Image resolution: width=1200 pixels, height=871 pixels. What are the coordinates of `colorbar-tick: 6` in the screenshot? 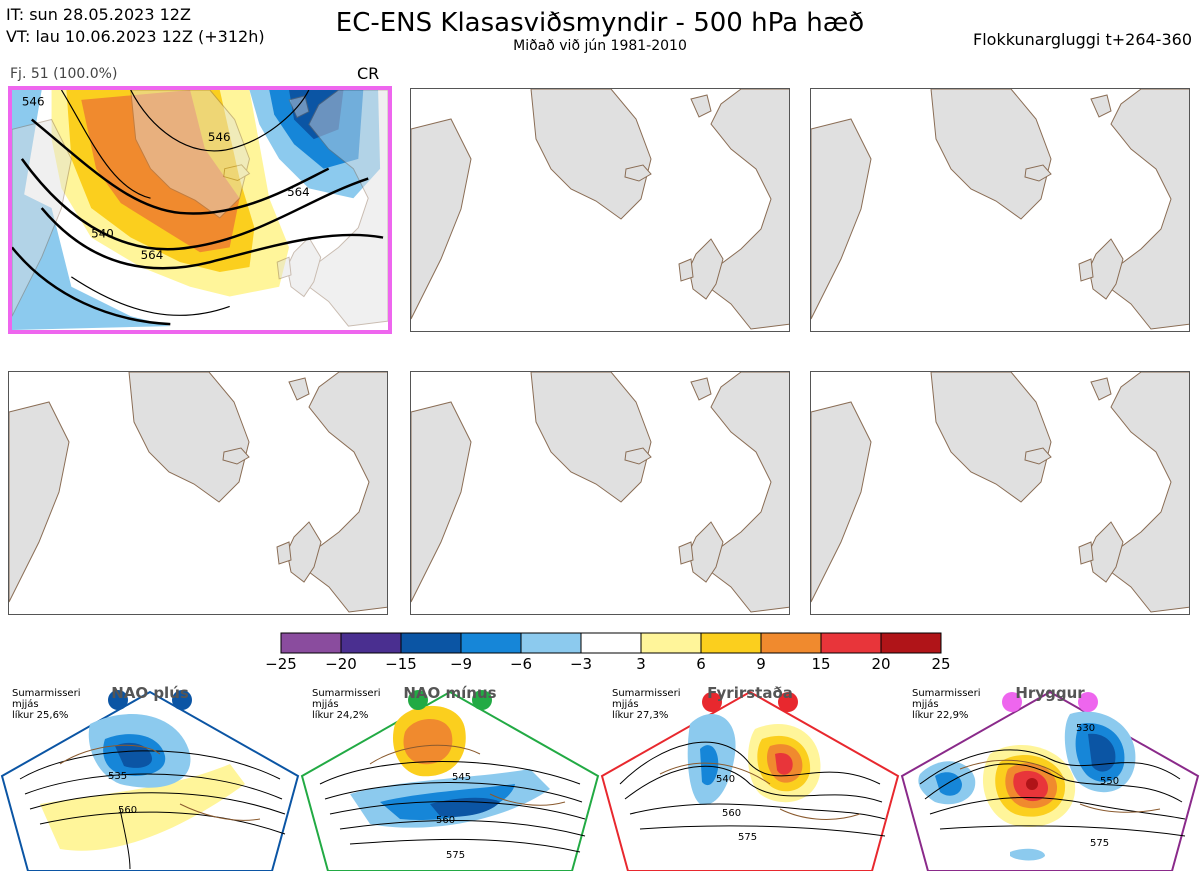 It's located at (701, 664).